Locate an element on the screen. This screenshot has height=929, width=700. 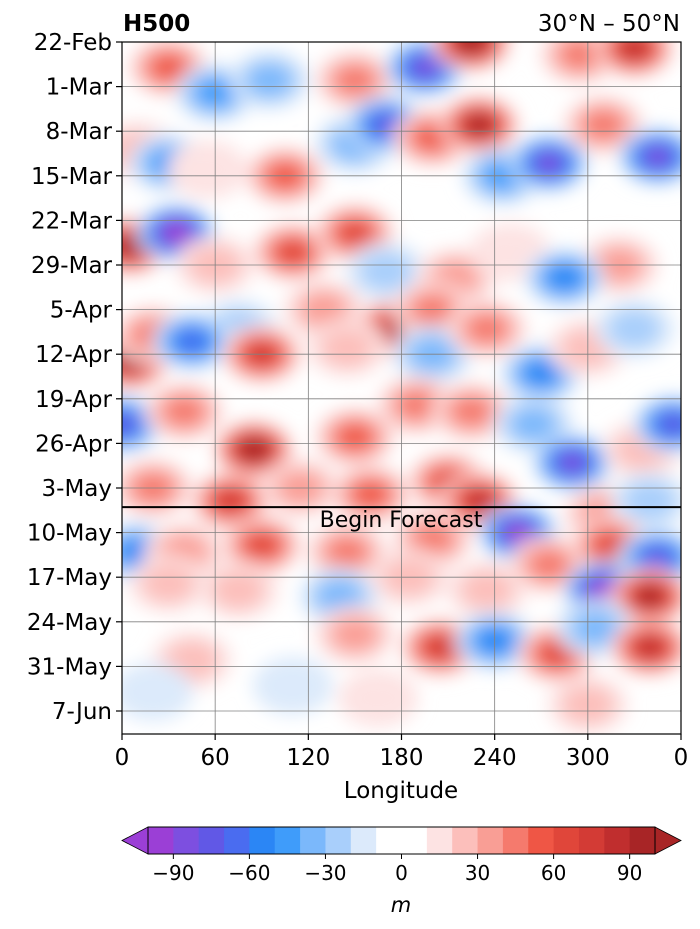
y-tick-label: 17-May is located at coordinates (69, 578).